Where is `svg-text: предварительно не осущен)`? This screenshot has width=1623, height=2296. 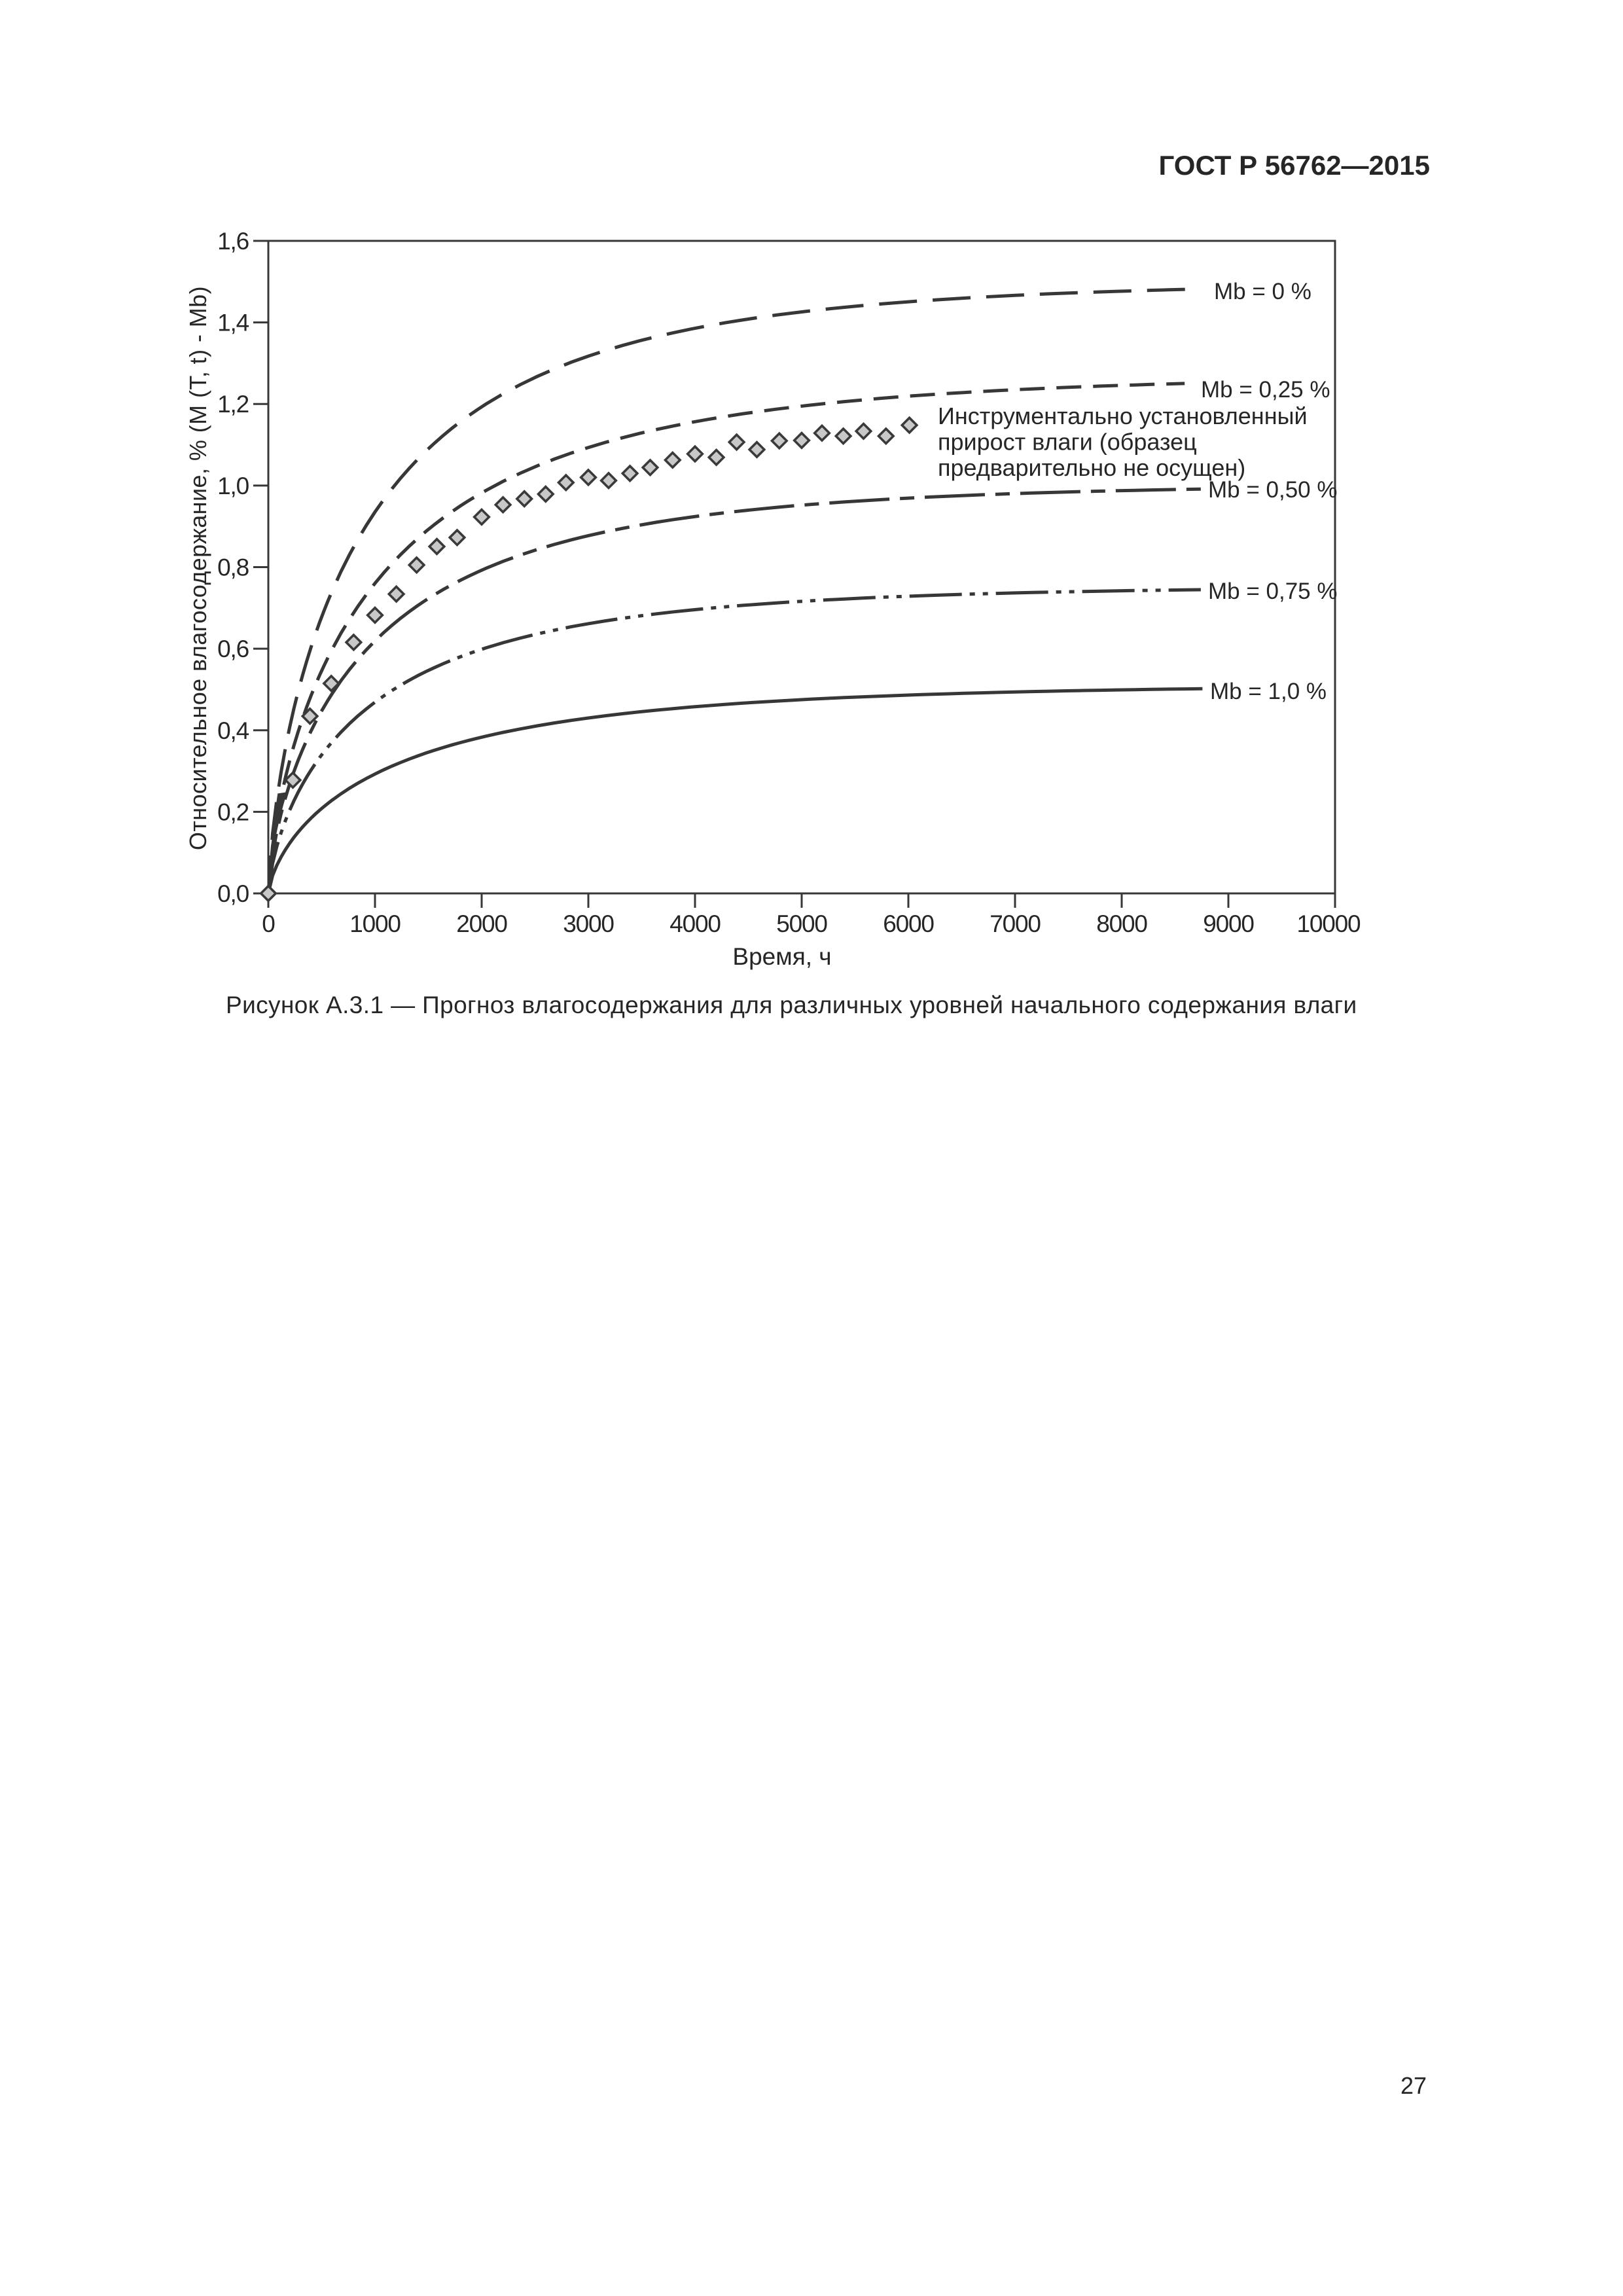 svg-text: предварительно не осущен) is located at coordinates (1091, 467).